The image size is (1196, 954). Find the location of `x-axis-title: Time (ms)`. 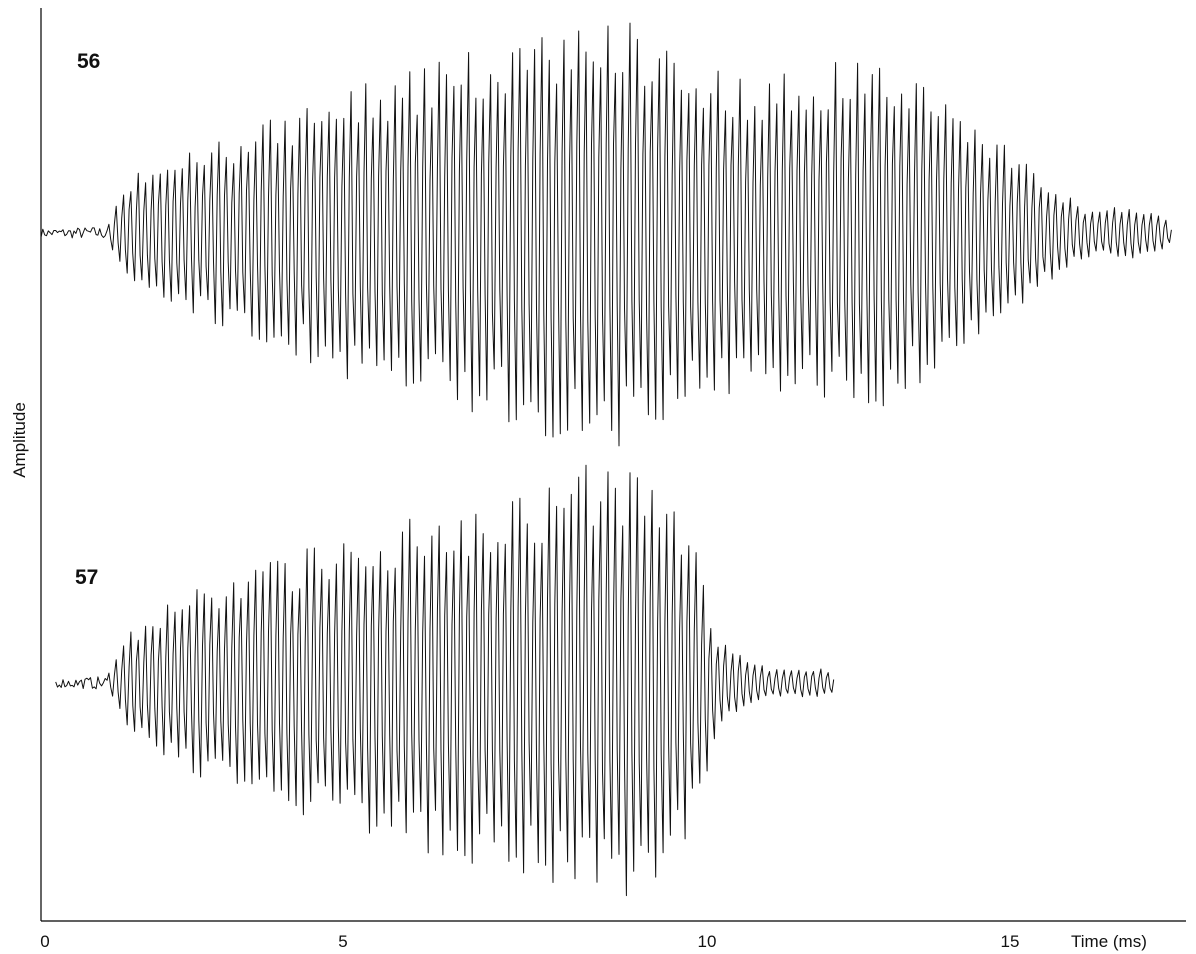

x-axis-title: Time (ms) is located at coordinates (1109, 941).